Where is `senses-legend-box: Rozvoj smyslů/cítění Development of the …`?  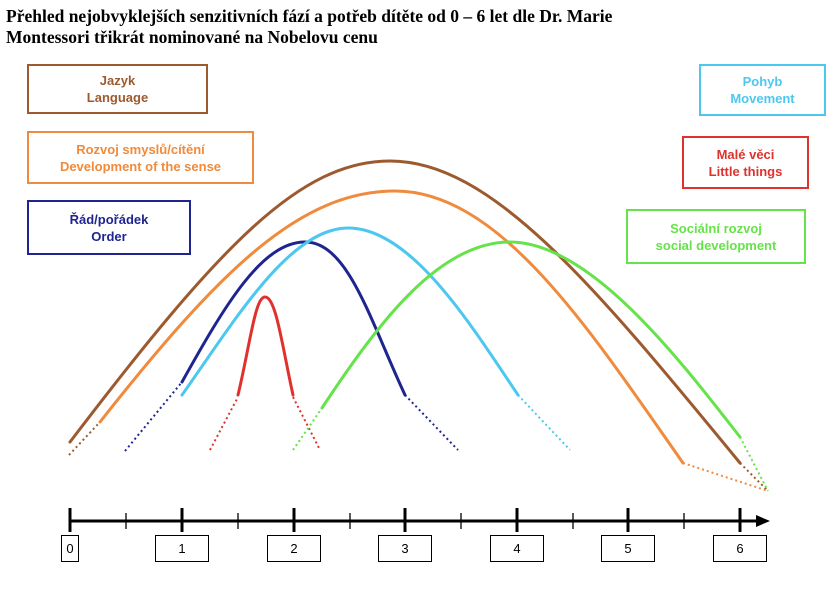
senses-legend-box: Rozvoj smyslů/cítění Development of the … is located at coordinates (140, 157).